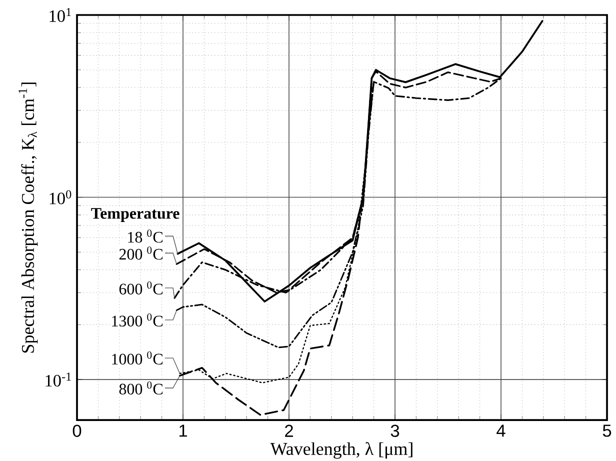  What do you see at coordinates (145, 236) in the screenshot?
I see `series-label: 18 $^{0}$C` at bounding box center [145, 236].